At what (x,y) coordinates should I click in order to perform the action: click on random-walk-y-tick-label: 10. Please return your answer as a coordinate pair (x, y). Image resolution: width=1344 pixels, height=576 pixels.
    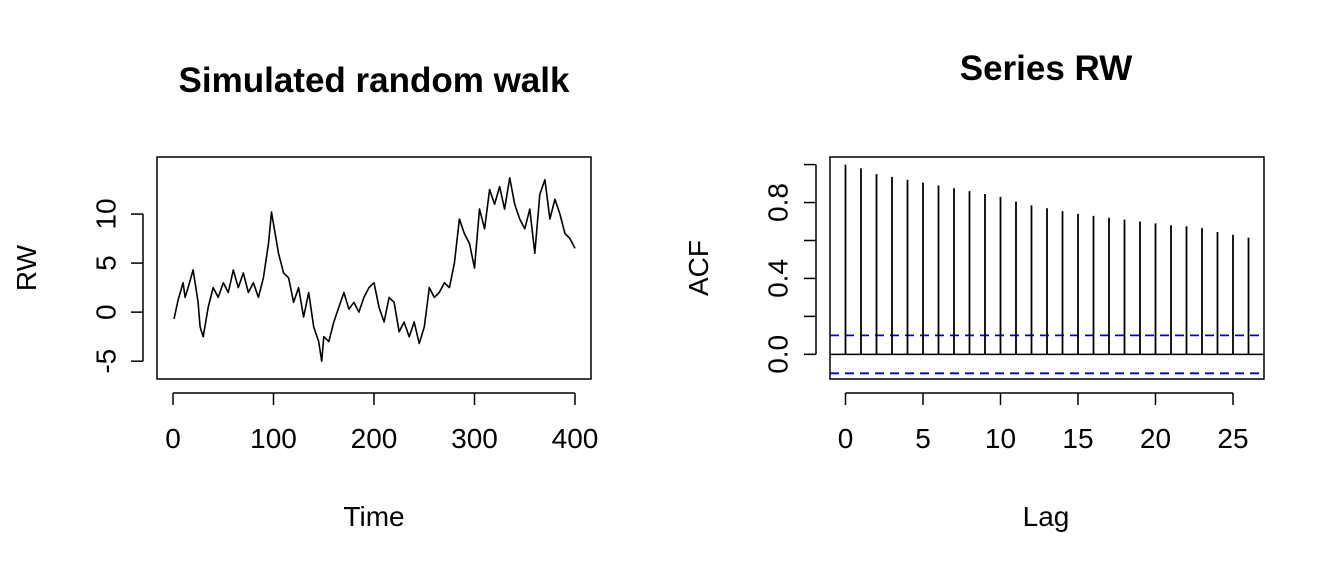
    Looking at the image, I should click on (105, 213).